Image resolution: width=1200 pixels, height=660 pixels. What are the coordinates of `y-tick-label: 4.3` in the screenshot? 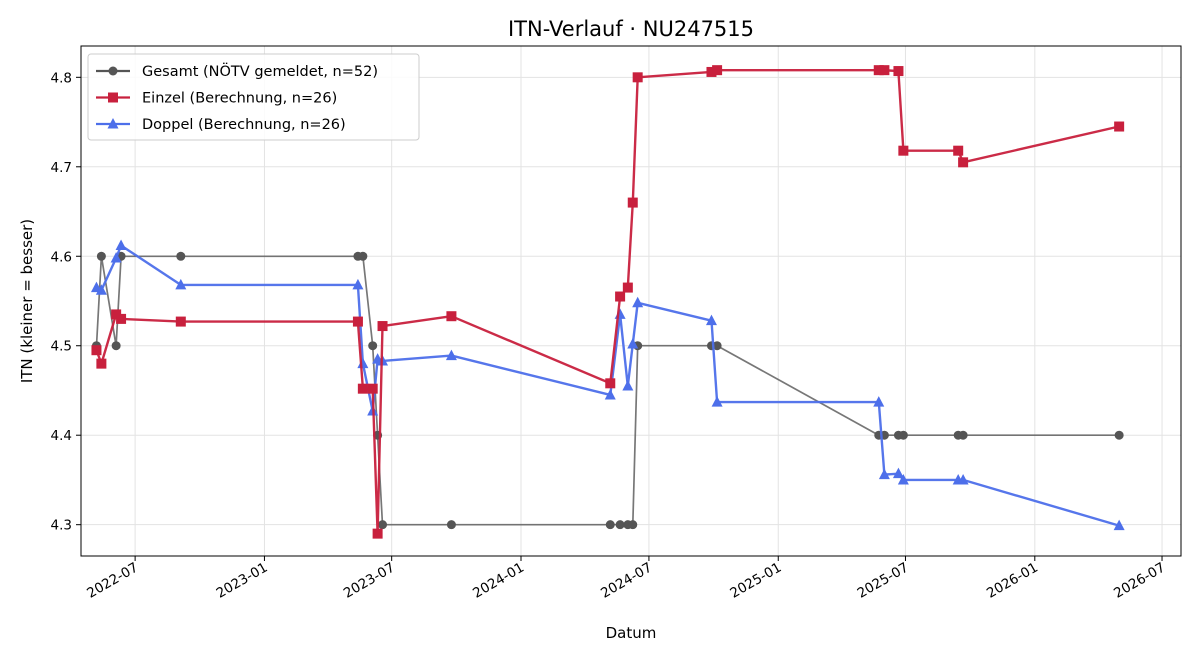 It's located at (61, 526).